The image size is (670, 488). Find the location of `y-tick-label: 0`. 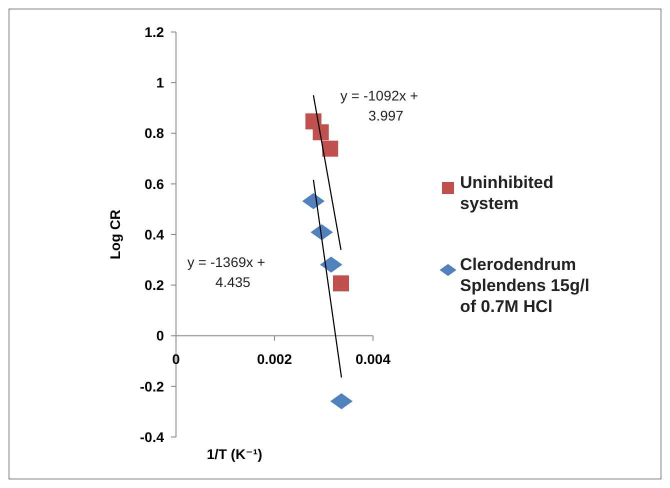

y-tick-label: 0 is located at coordinates (160, 336).